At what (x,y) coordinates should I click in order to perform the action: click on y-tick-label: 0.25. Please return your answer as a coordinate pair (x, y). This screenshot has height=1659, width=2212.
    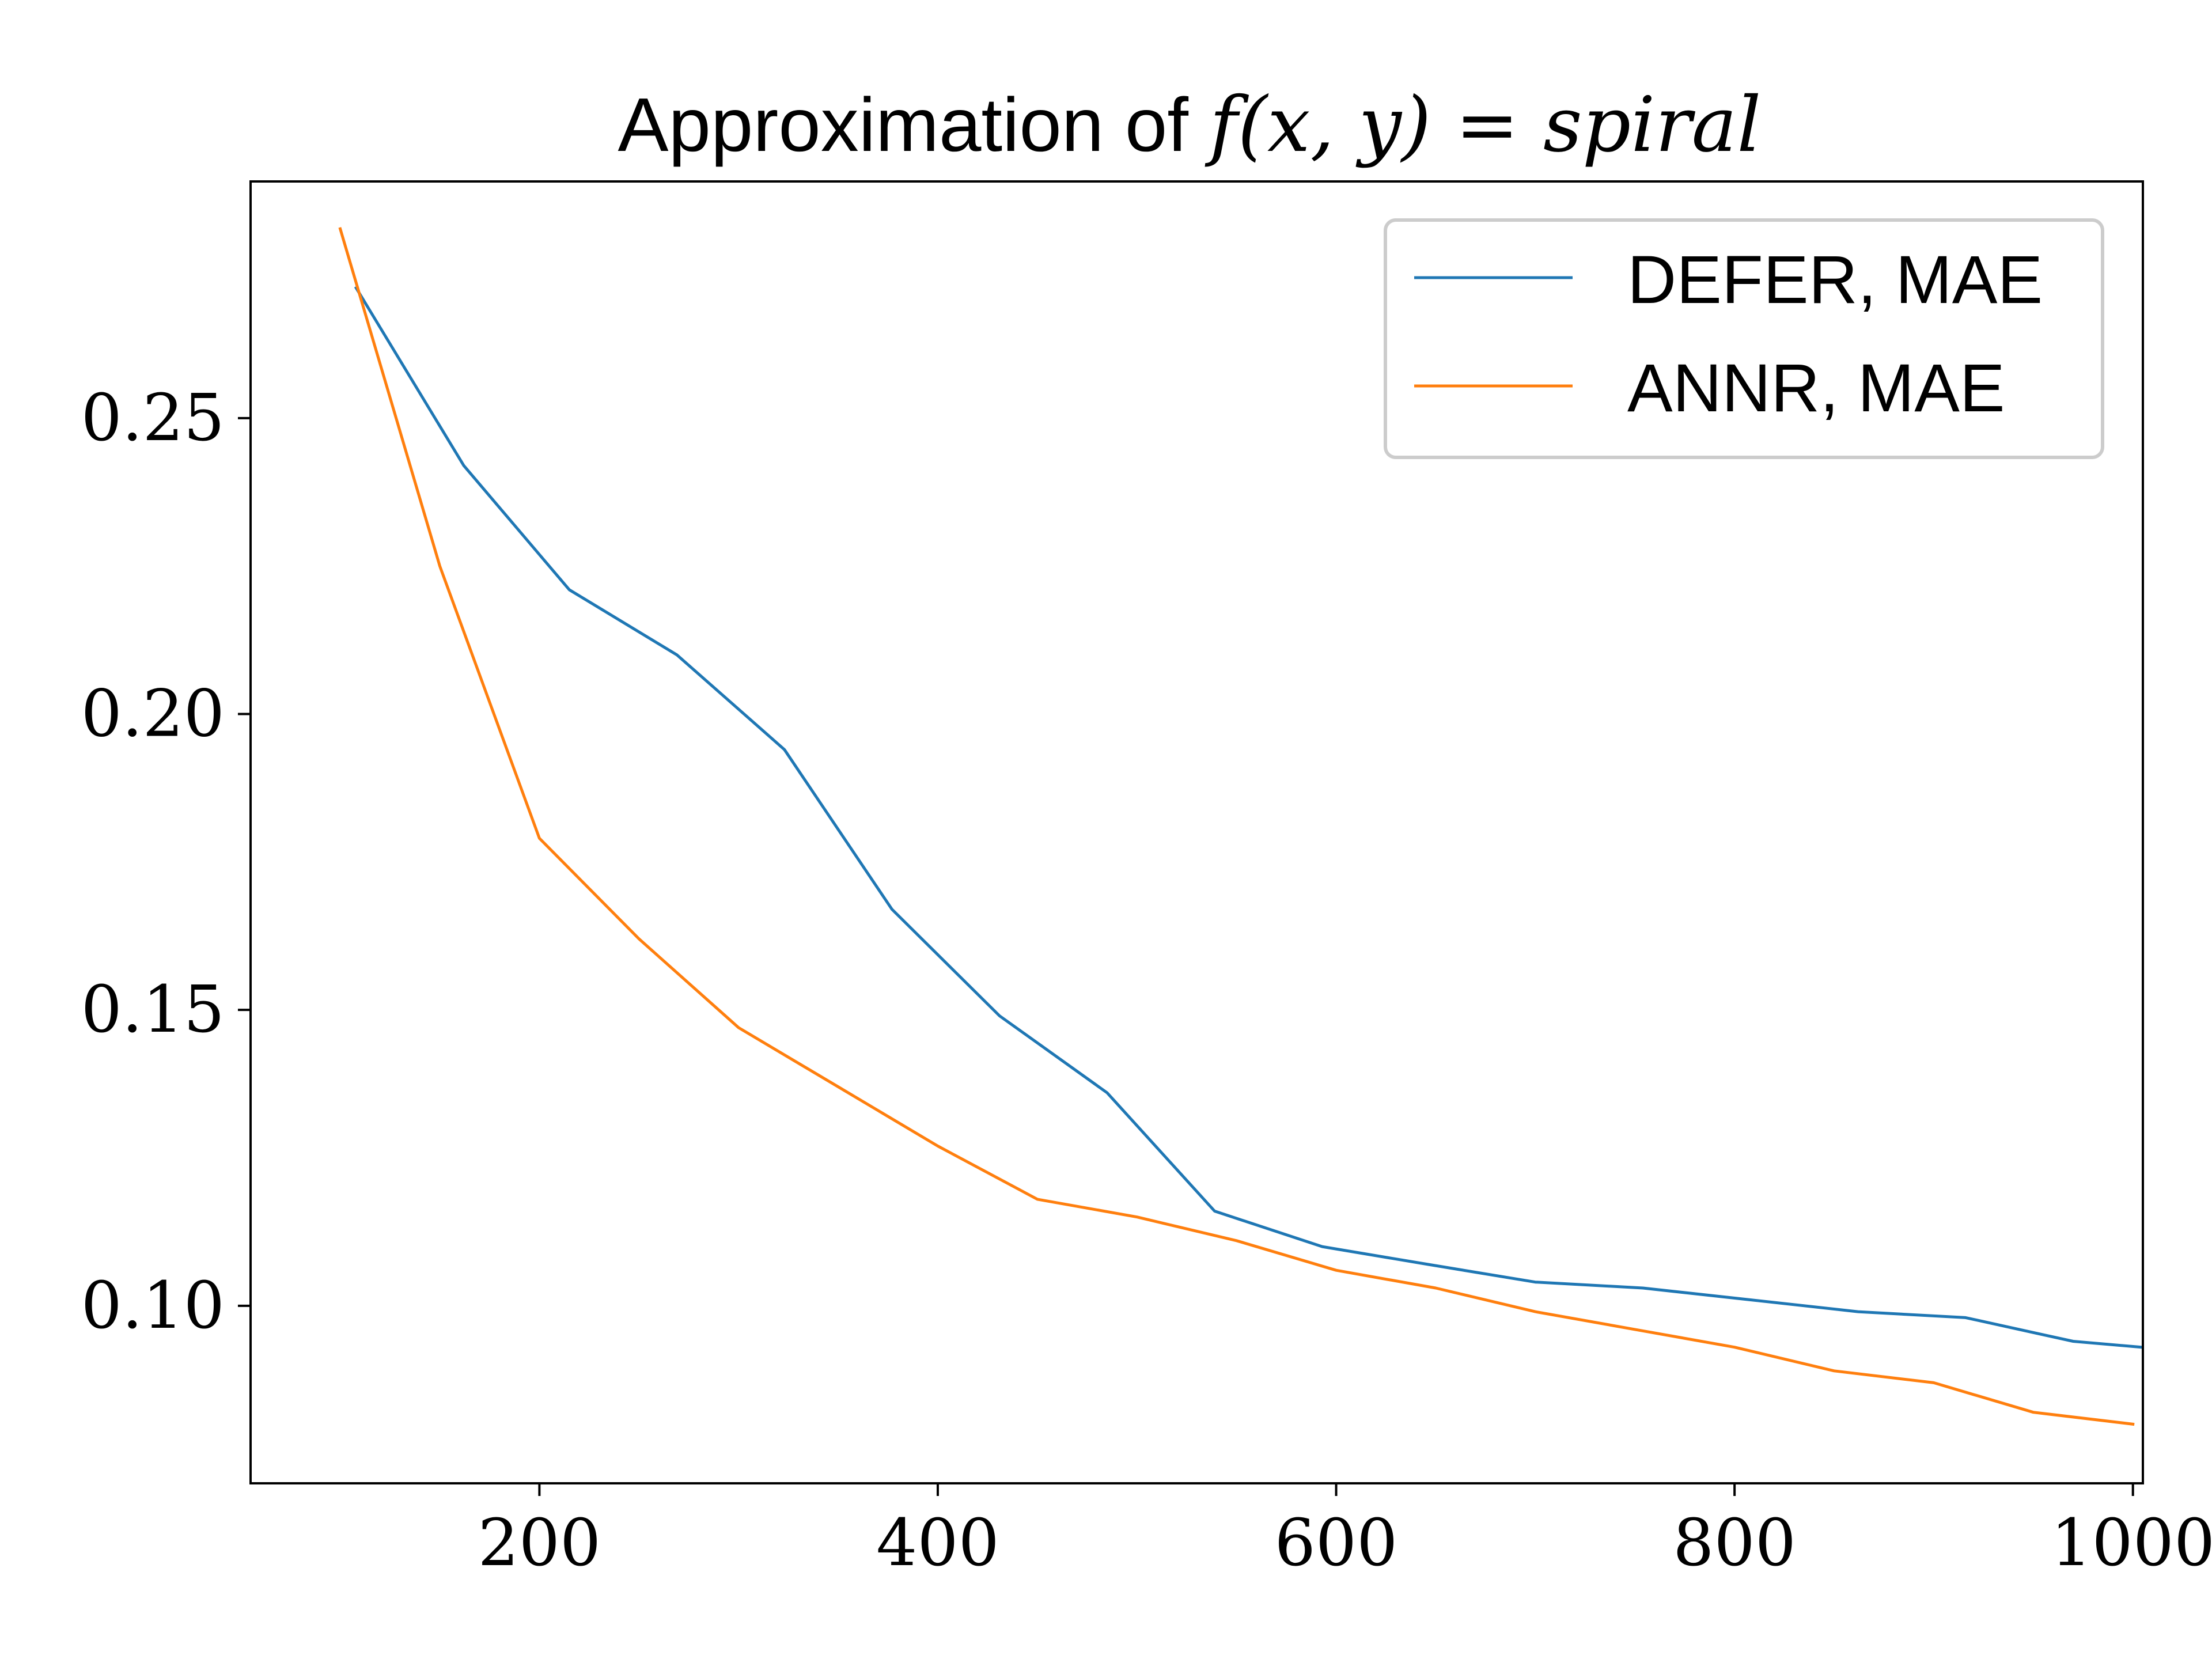
    Looking at the image, I should click on (153, 418).